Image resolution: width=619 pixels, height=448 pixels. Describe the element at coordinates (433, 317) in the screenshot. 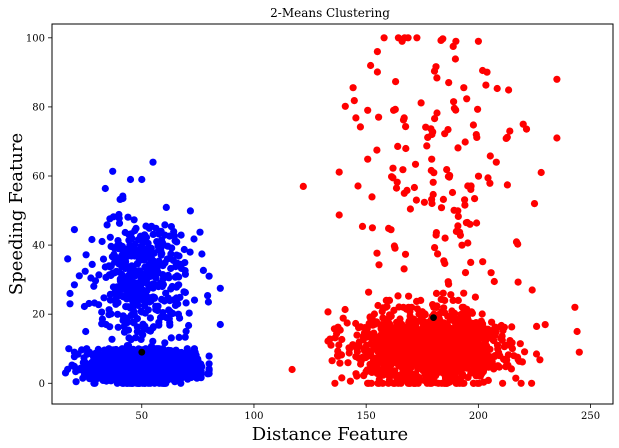

I see `centroid-marker` at that location.